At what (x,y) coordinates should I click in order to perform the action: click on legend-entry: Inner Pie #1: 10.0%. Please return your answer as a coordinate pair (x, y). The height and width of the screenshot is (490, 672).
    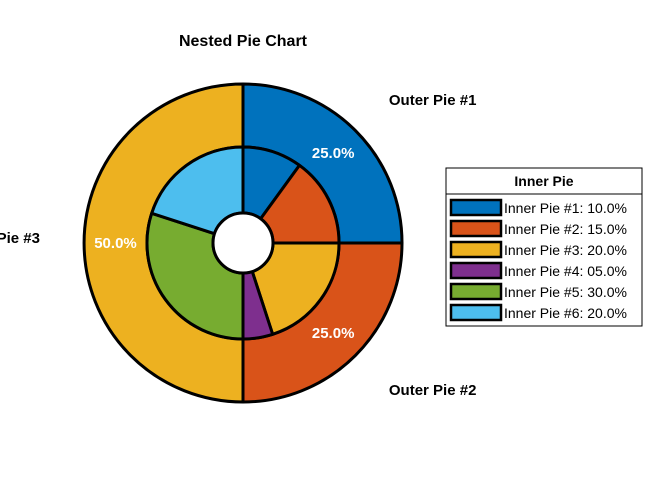
    Looking at the image, I should click on (565, 208).